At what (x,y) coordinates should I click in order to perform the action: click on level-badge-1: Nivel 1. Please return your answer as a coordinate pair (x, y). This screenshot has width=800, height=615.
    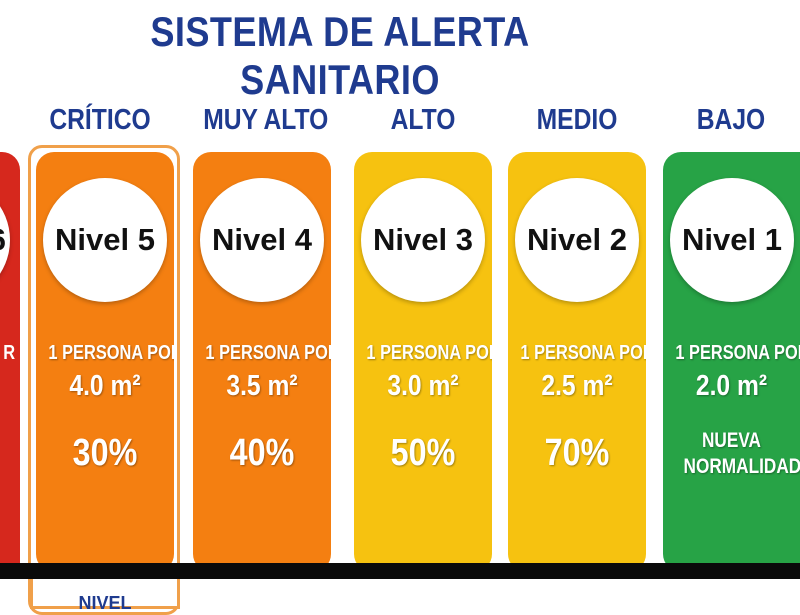
    Looking at the image, I should click on (732, 240).